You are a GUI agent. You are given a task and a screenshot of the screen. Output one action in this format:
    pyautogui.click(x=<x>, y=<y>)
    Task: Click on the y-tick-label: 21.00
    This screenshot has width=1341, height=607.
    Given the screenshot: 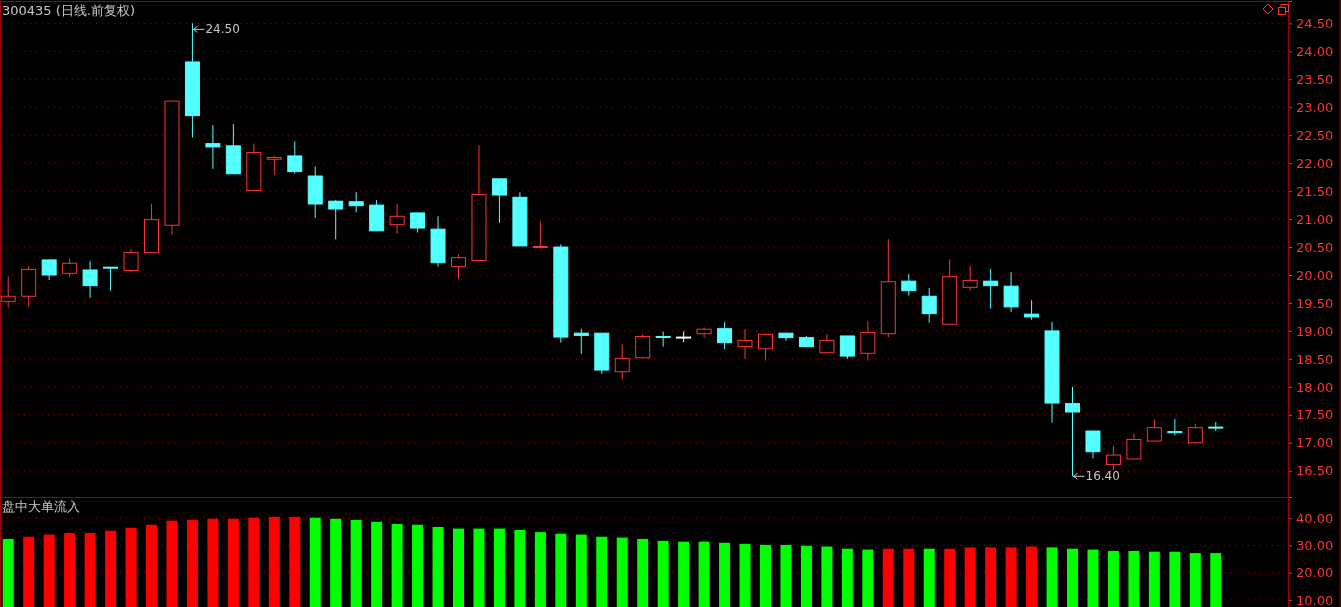 What is the action you would take?
    pyautogui.click(x=1315, y=219)
    